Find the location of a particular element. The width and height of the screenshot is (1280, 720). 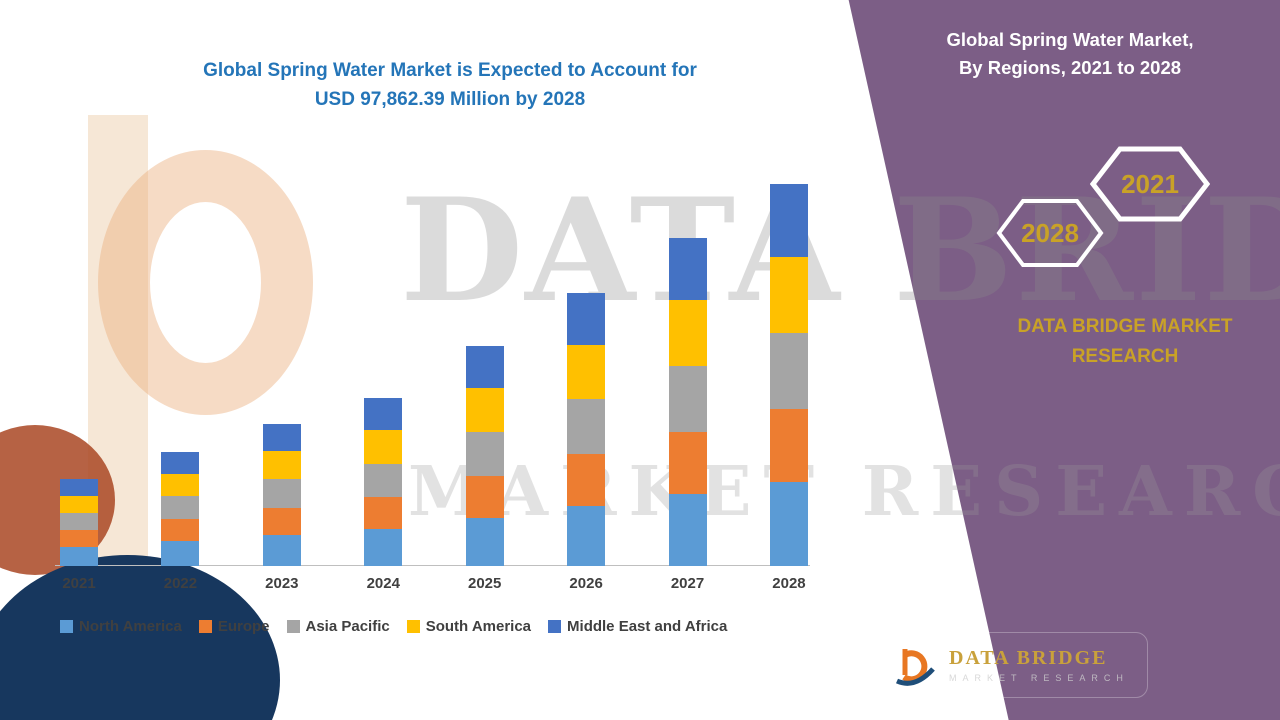

segment-europe-2025 is located at coordinates (484, 496).